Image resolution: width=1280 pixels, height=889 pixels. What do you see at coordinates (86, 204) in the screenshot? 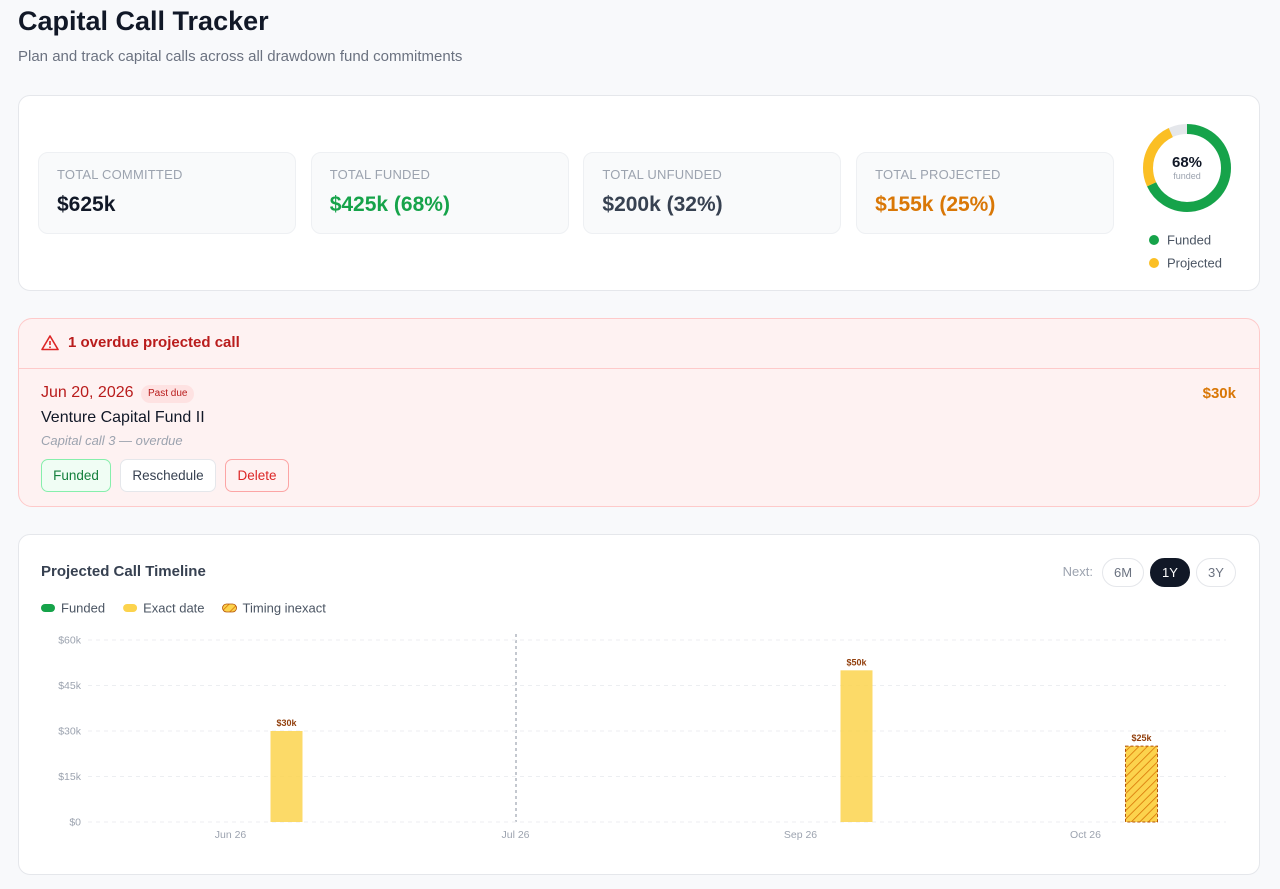
I see `stat-value: $625k` at bounding box center [86, 204].